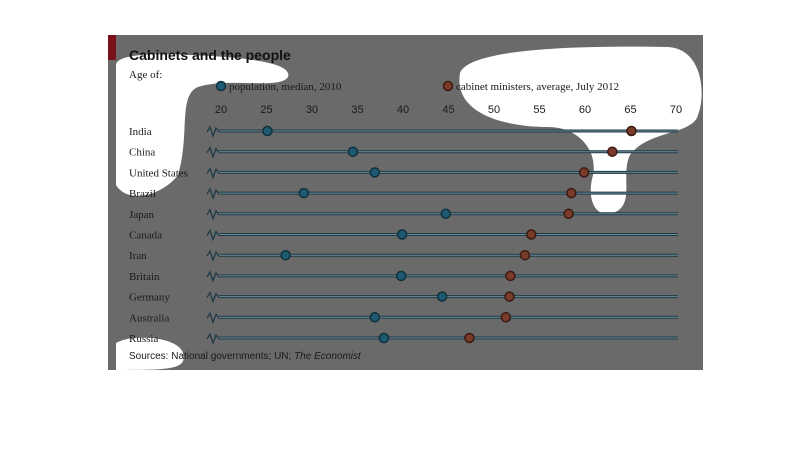 The width and height of the screenshot is (810, 464). Describe the element at coordinates (144, 277) in the screenshot. I see `category-label: Britain` at that location.